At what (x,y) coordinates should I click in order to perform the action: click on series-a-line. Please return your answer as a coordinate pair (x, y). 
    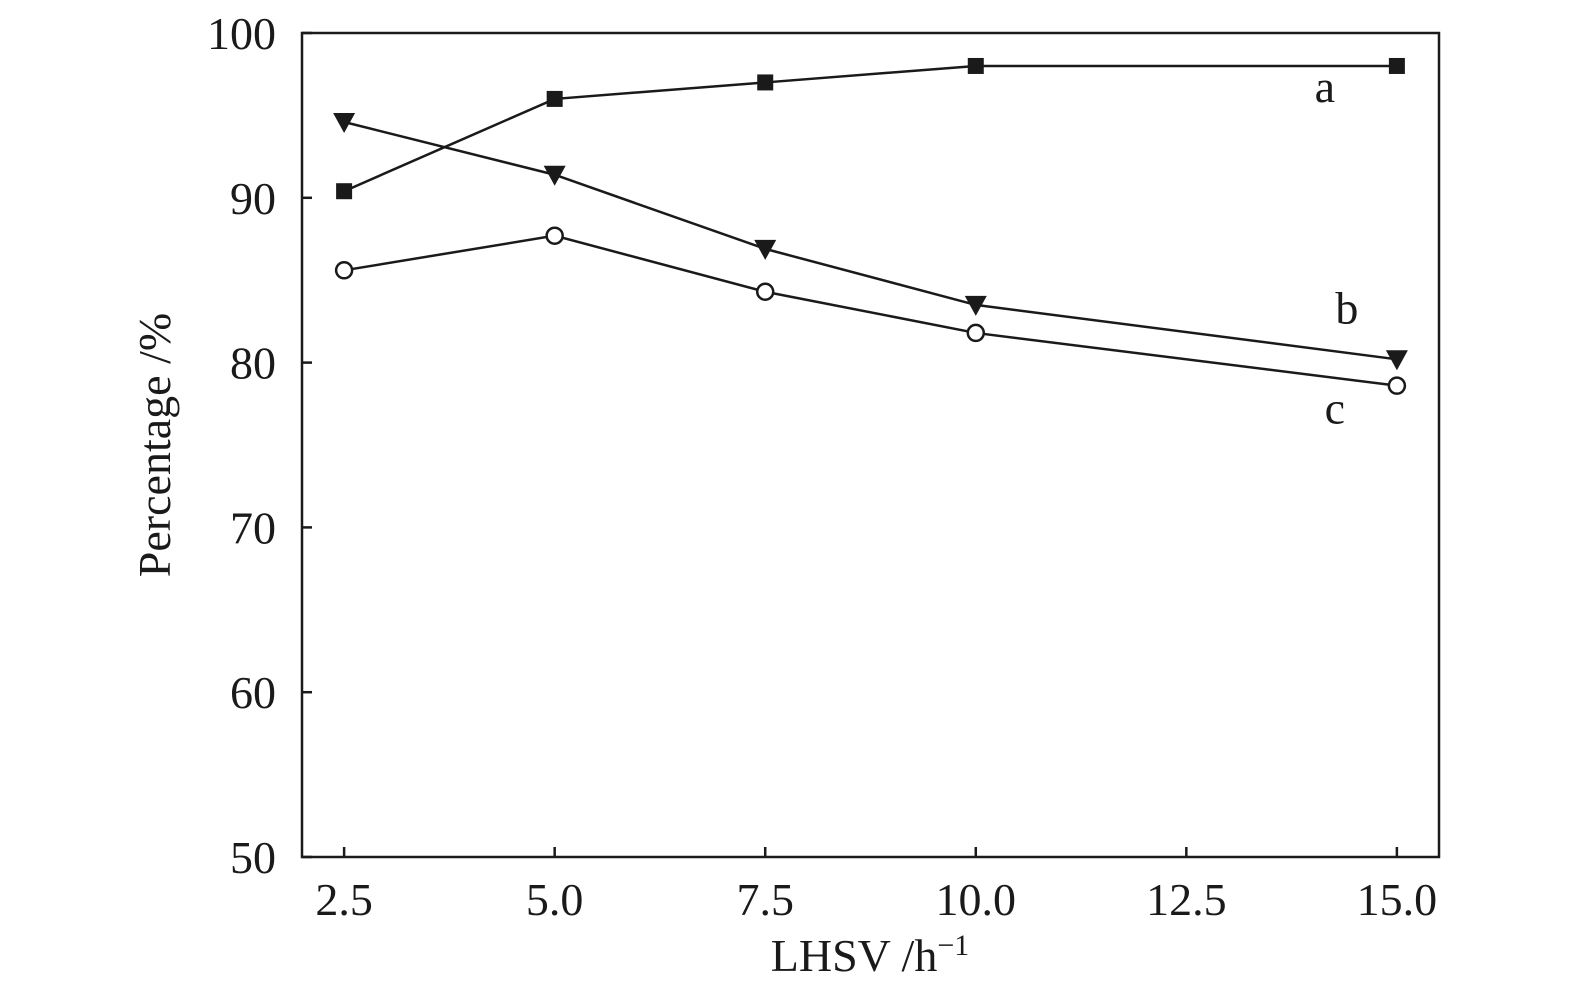
    Looking at the image, I should click on (870, 128).